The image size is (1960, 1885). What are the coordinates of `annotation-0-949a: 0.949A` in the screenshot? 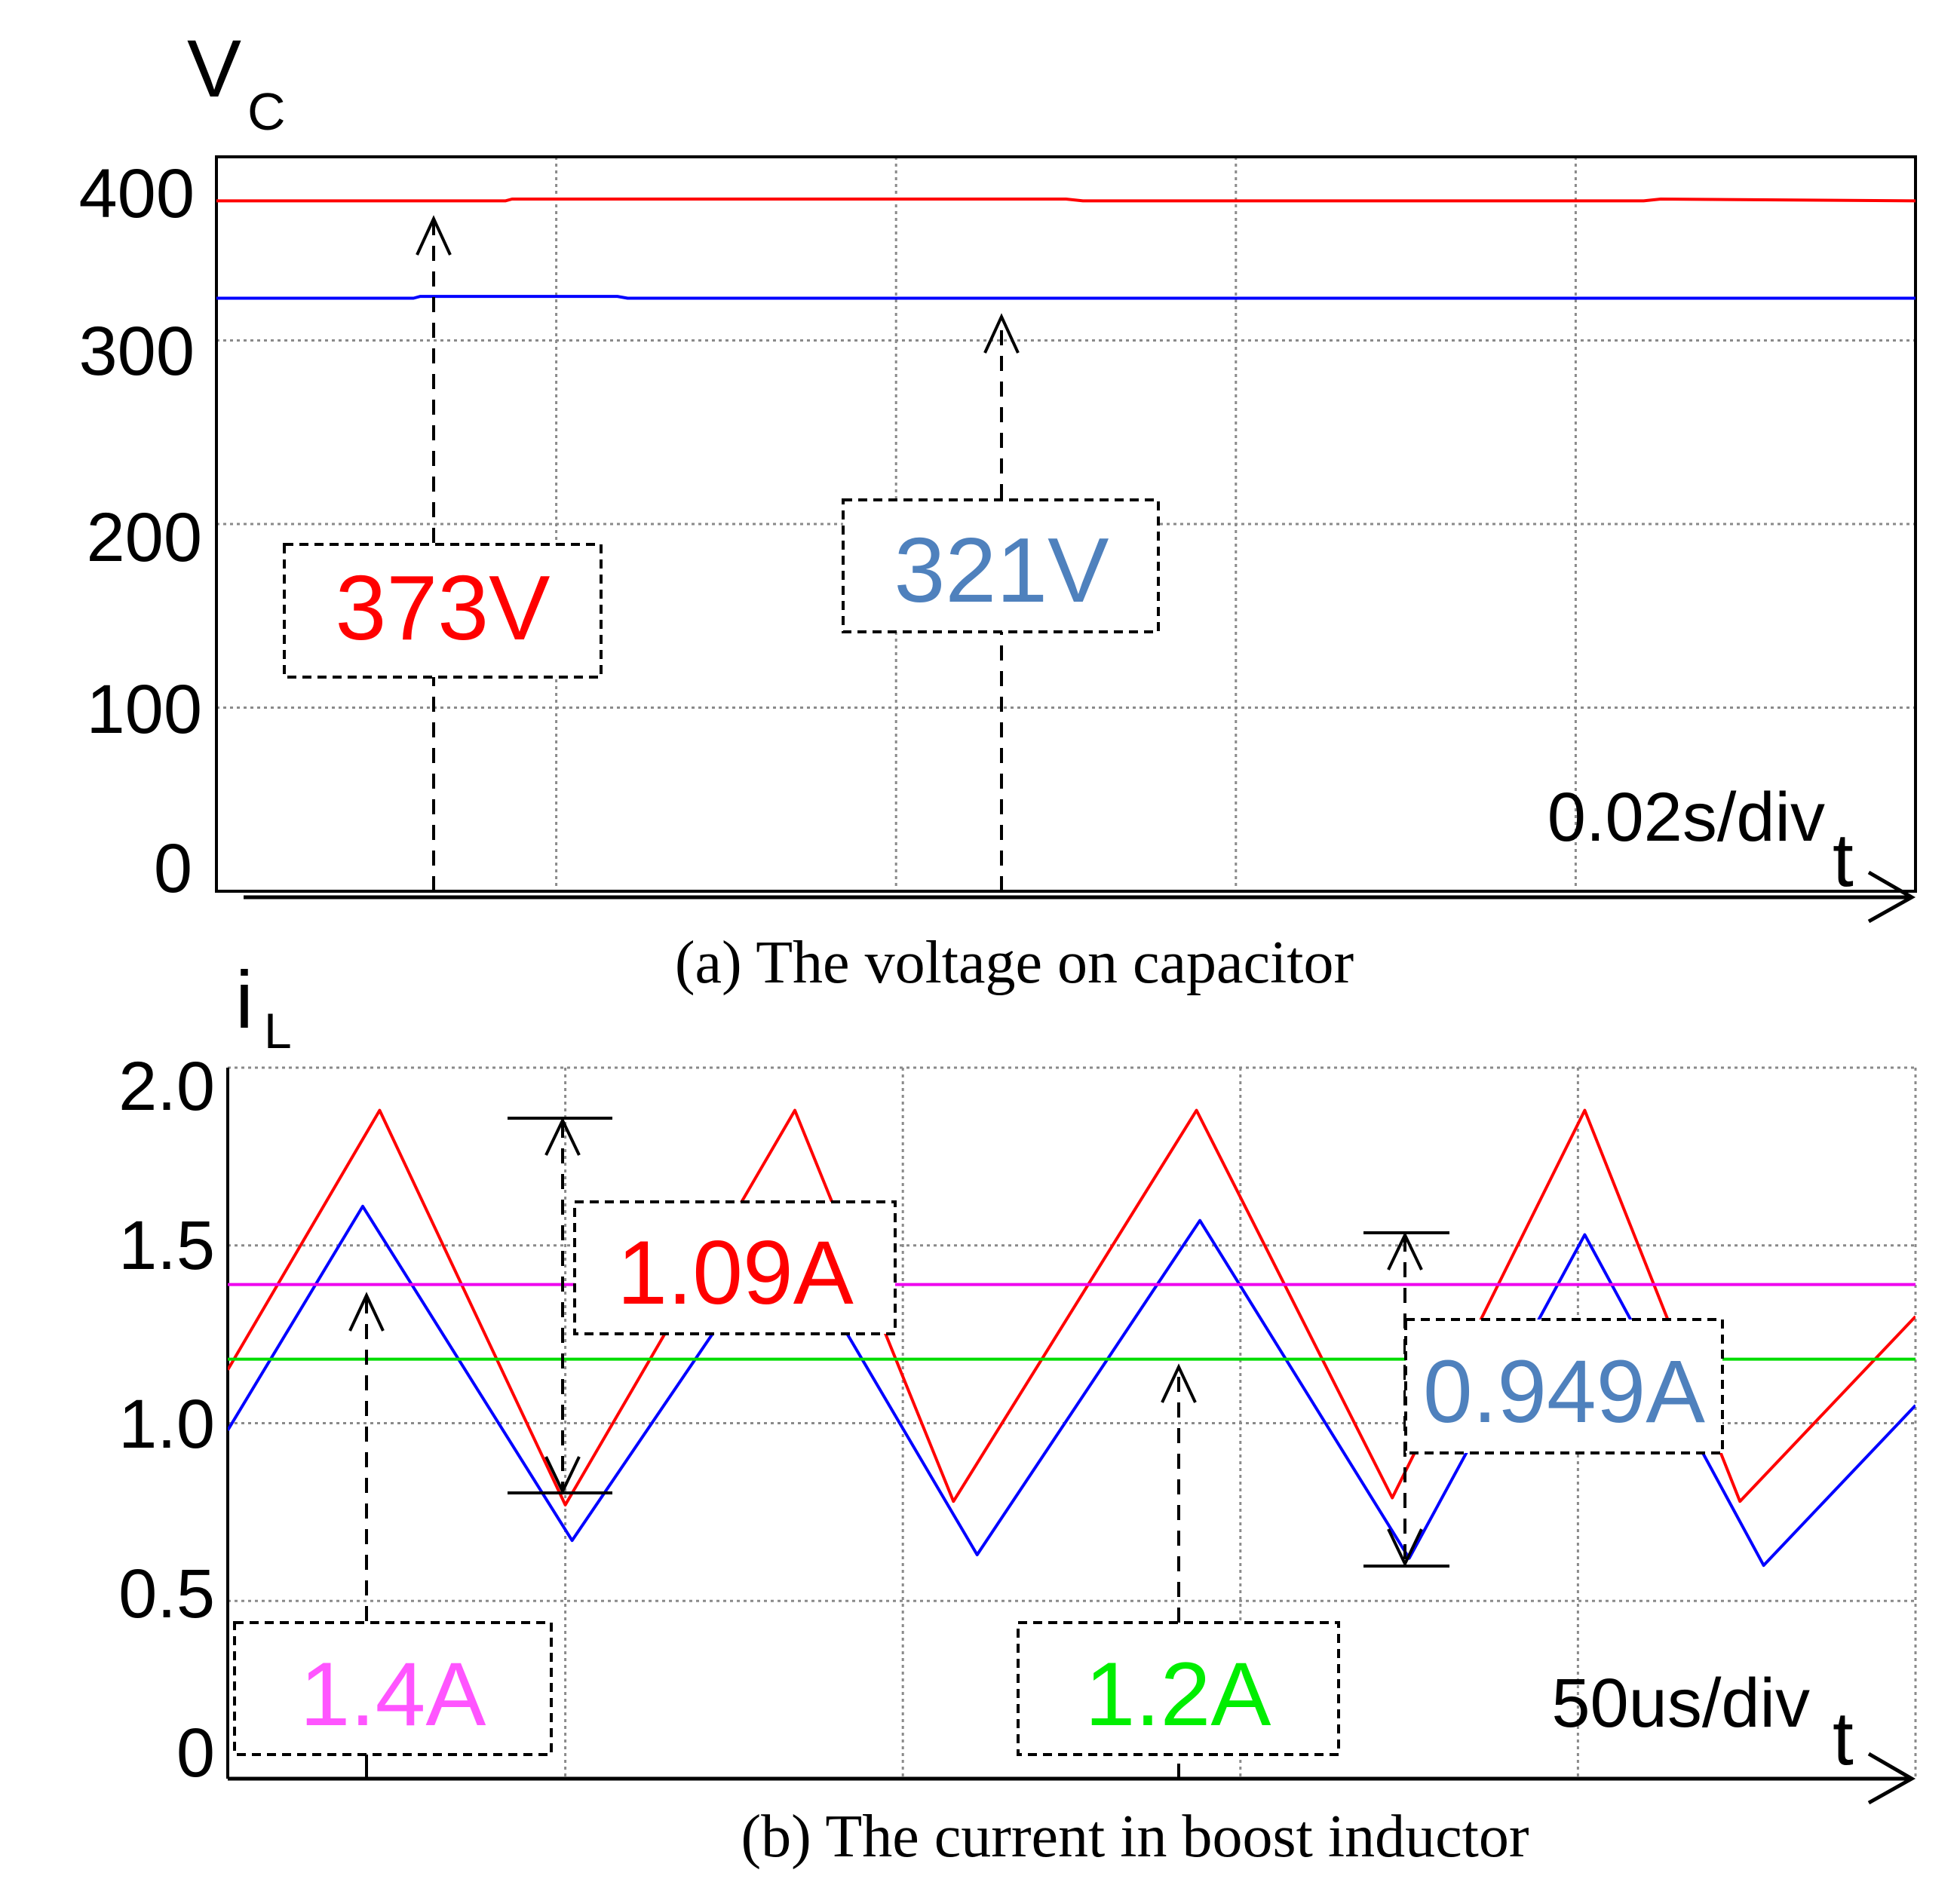 It's located at (1543, 1399).